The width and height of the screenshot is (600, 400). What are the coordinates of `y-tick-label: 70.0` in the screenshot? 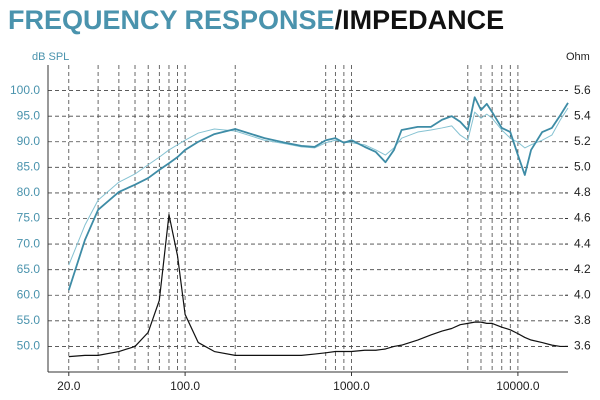 It's located at (29, 243).